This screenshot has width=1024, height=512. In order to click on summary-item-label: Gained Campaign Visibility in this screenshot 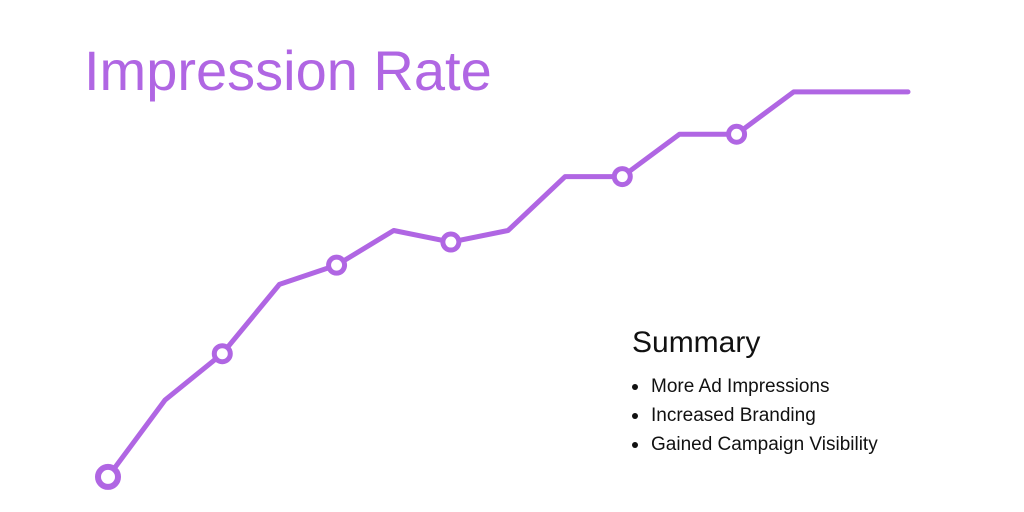, I will do `click(764, 444)`.